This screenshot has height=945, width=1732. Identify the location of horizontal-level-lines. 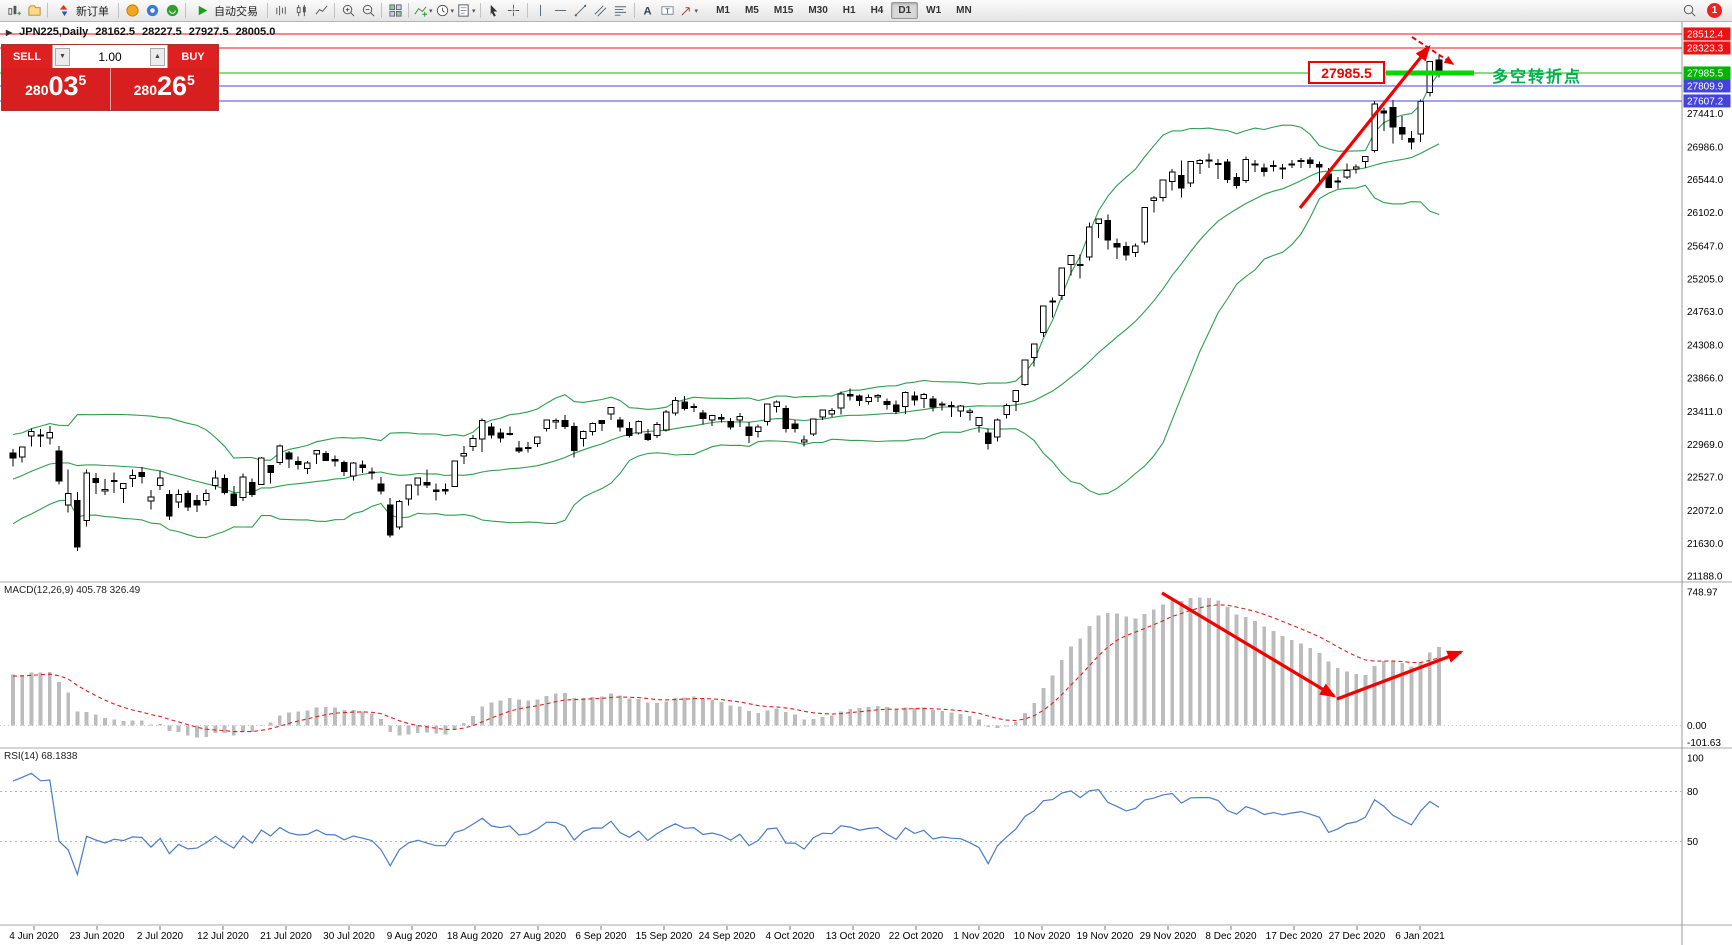
(841, 67).